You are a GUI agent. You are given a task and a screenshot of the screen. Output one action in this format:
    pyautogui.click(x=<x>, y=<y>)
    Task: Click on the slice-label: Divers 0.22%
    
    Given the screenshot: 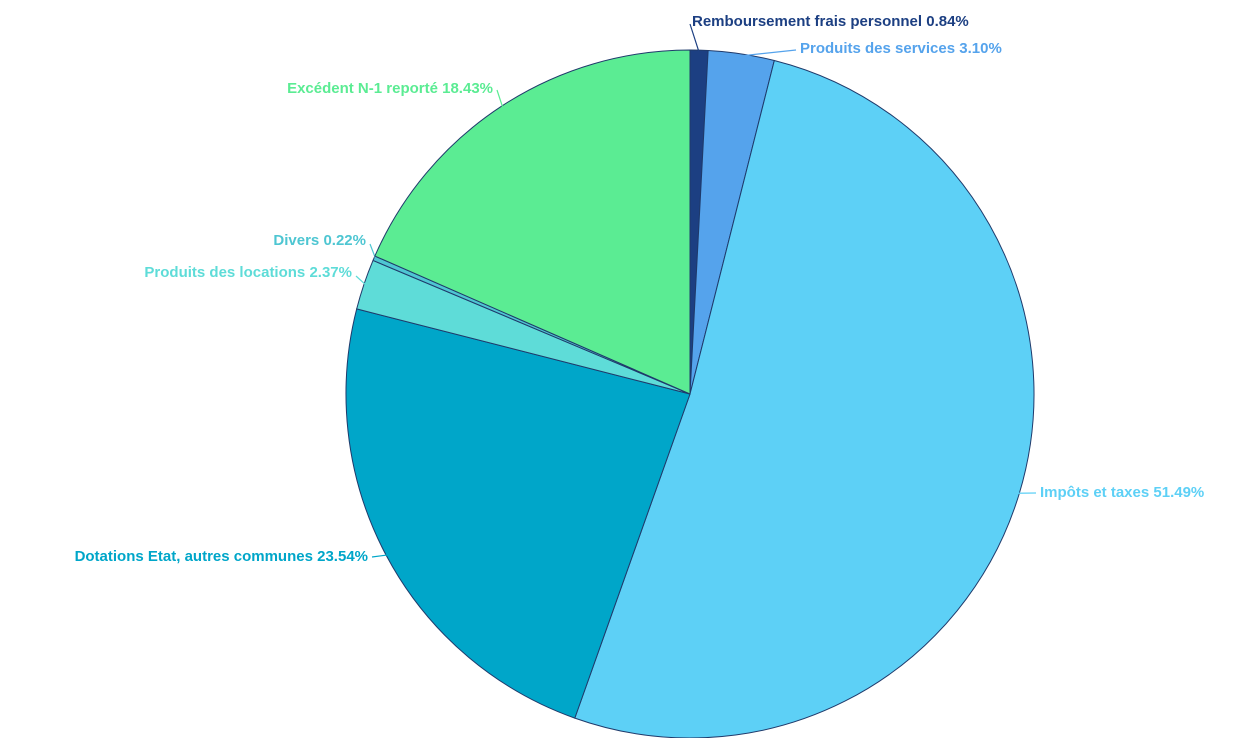 What is the action you would take?
    pyautogui.click(x=319, y=240)
    